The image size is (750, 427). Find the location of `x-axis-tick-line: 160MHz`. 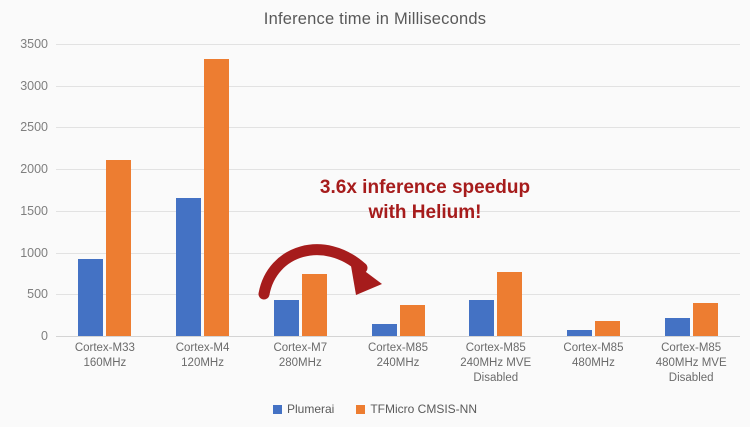

x-axis-tick-line: 160MHz is located at coordinates (105, 363).